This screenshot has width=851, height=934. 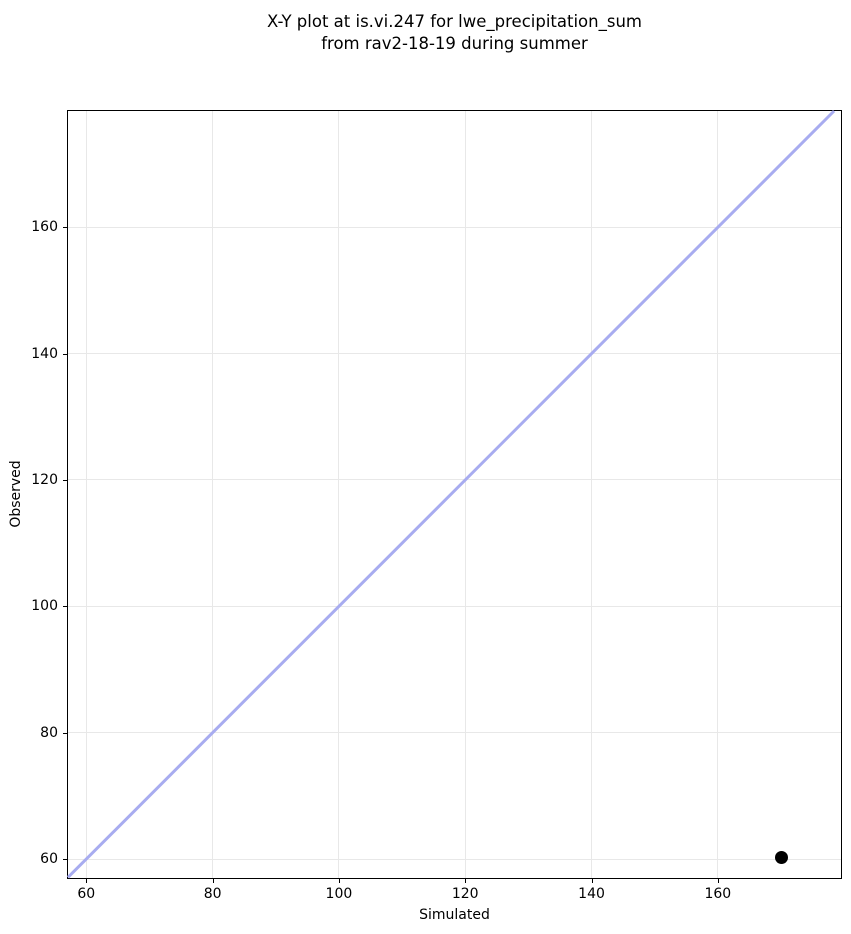 I want to click on y-tick-label: 80, so click(x=49, y=732).